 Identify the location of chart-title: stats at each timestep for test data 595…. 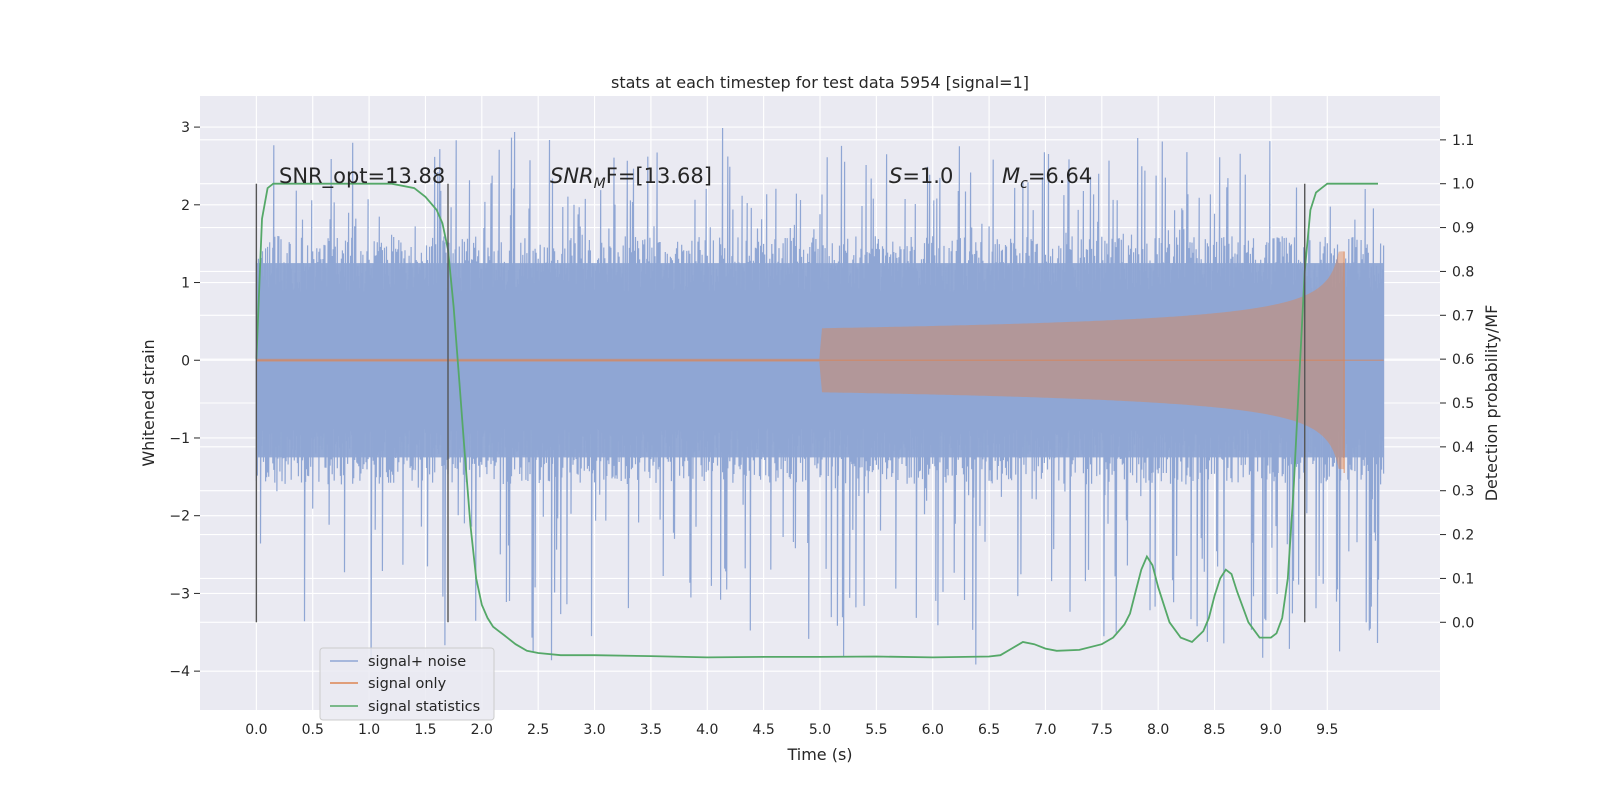
(820, 82).